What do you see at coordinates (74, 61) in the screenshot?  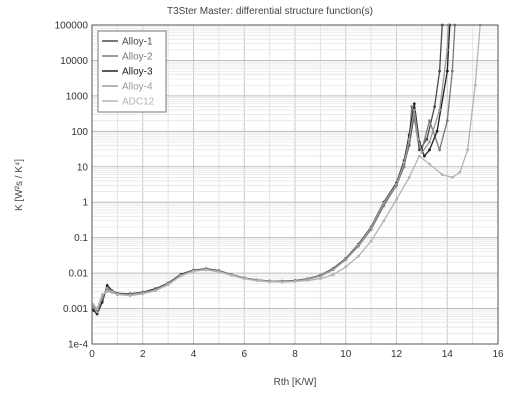 I see `y-tick-label: 10000` at bounding box center [74, 61].